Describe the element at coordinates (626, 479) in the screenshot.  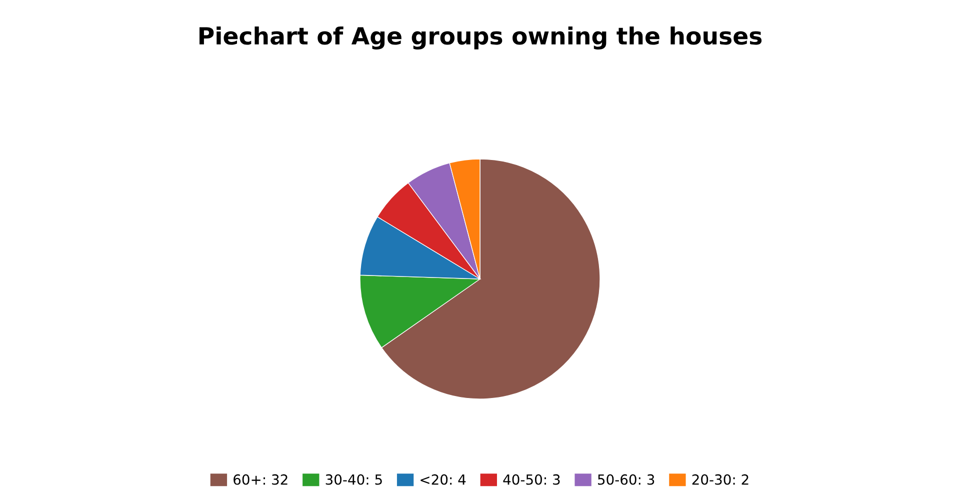
I see `legend-label: 50-60: 3` at that location.